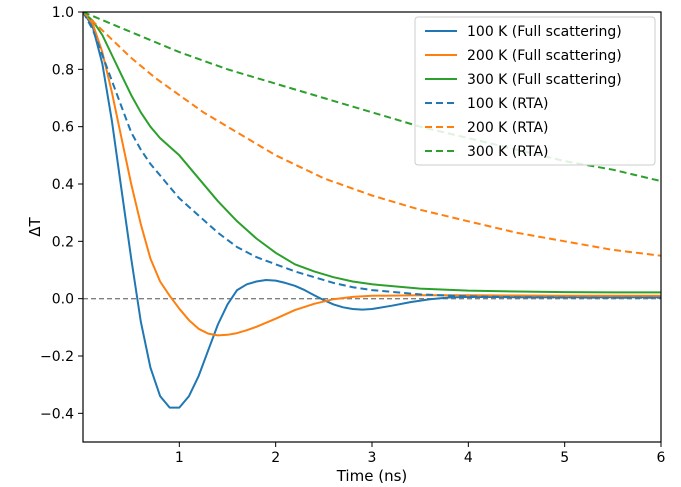  Describe the element at coordinates (63, 13) in the screenshot. I see `y-tick-label: 1.0` at that location.